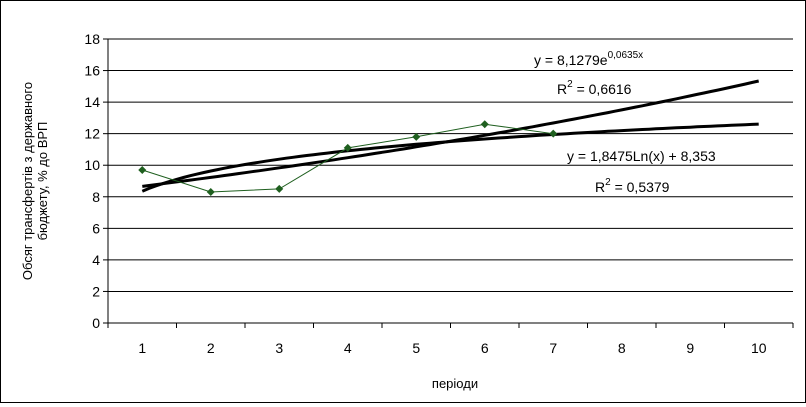  Describe the element at coordinates (96, 260) in the screenshot. I see `y-tick-label: 4` at that location.